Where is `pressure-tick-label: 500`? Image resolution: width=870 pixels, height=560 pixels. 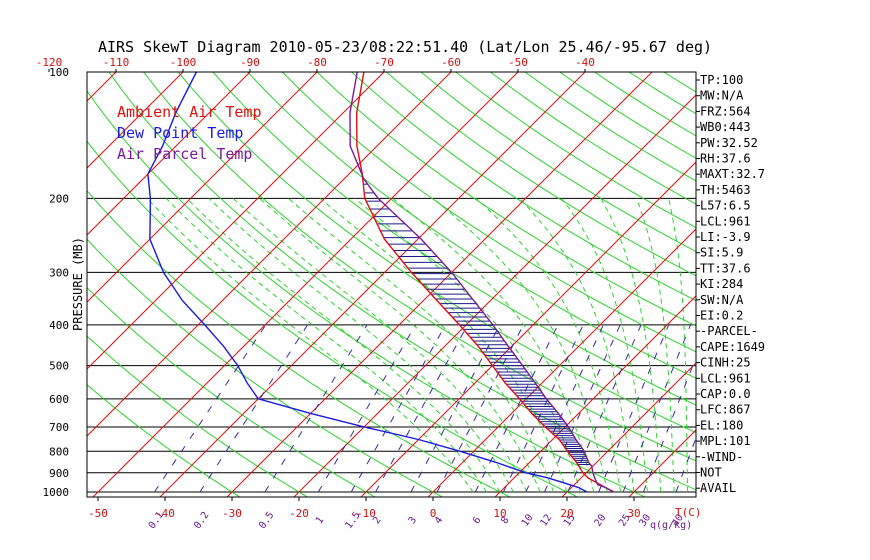
pressure-tick-label: 500 is located at coordinates (59, 366).